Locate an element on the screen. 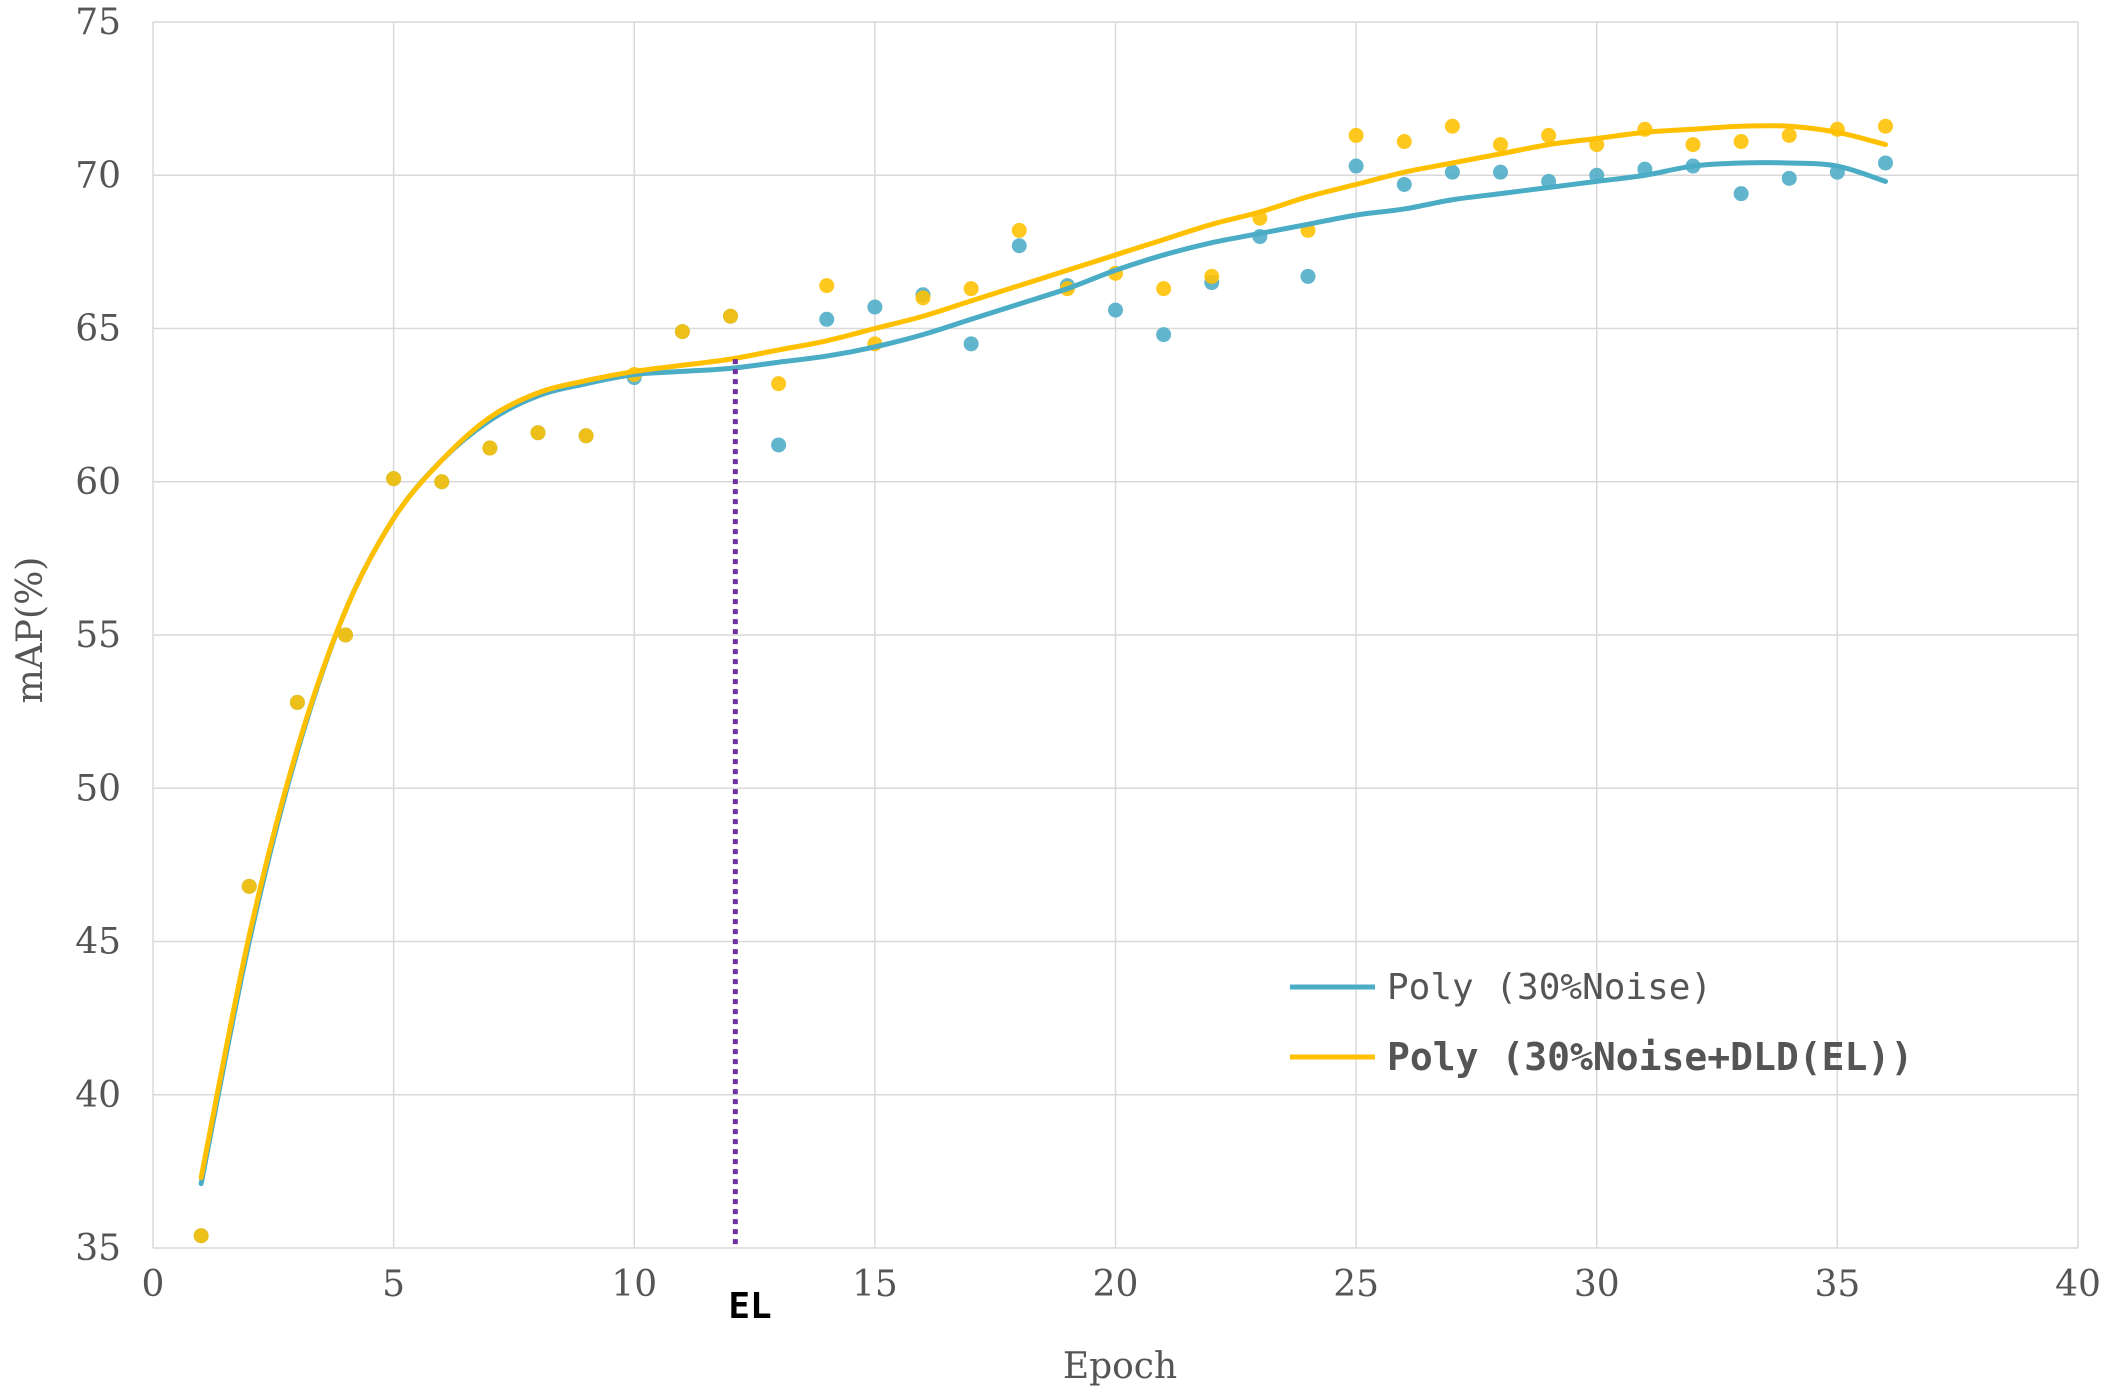 The image size is (2116, 1396). y-tick-label: 40 is located at coordinates (98, 1095).